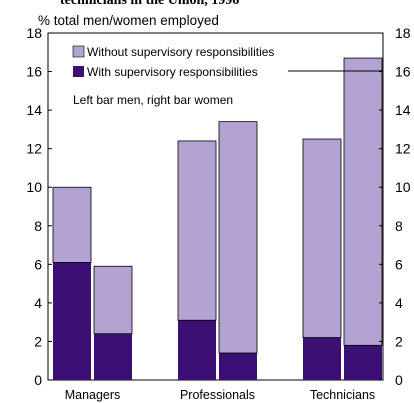 Image resolution: width=414 pixels, height=403 pixels. Describe the element at coordinates (403, 110) in the screenshot. I see `y-tick-label-right: 14` at that location.